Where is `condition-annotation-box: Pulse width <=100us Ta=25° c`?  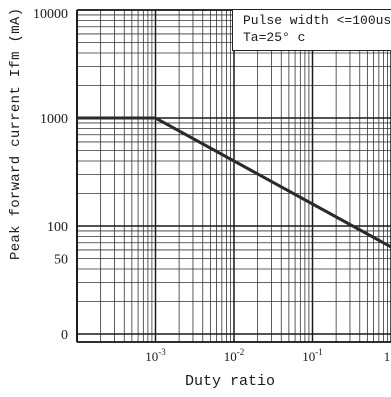
condition-annotation-box: Pulse width <=100us Ta=25° c is located at coordinates (311, 30).